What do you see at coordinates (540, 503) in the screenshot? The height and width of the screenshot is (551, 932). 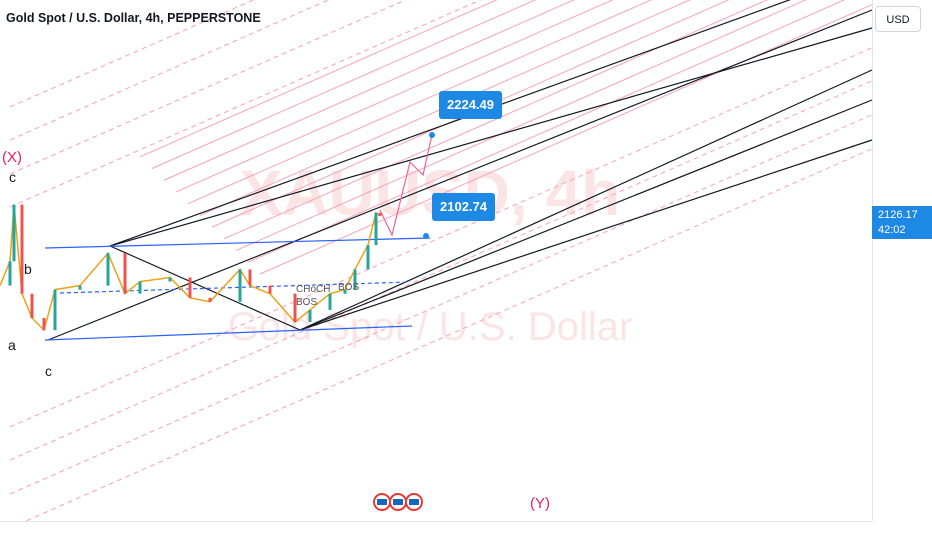 I see `wave-label-y: (Y)` at bounding box center [540, 503].